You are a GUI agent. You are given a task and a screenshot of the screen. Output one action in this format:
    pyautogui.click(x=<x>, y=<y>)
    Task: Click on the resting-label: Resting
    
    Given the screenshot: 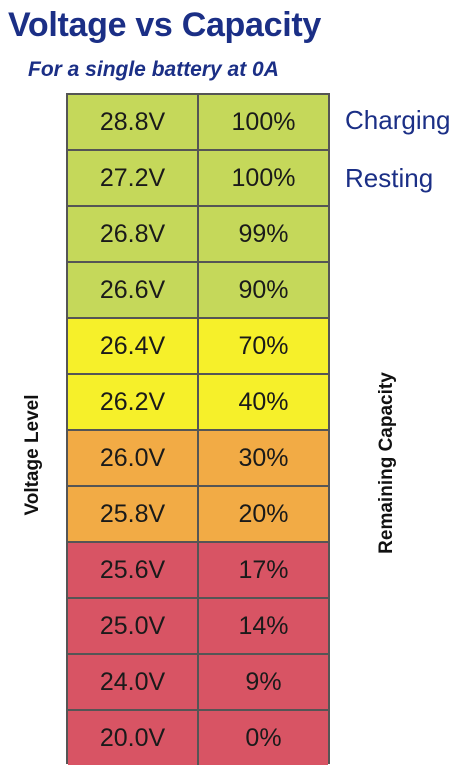 What is the action you would take?
    pyautogui.click(x=389, y=178)
    